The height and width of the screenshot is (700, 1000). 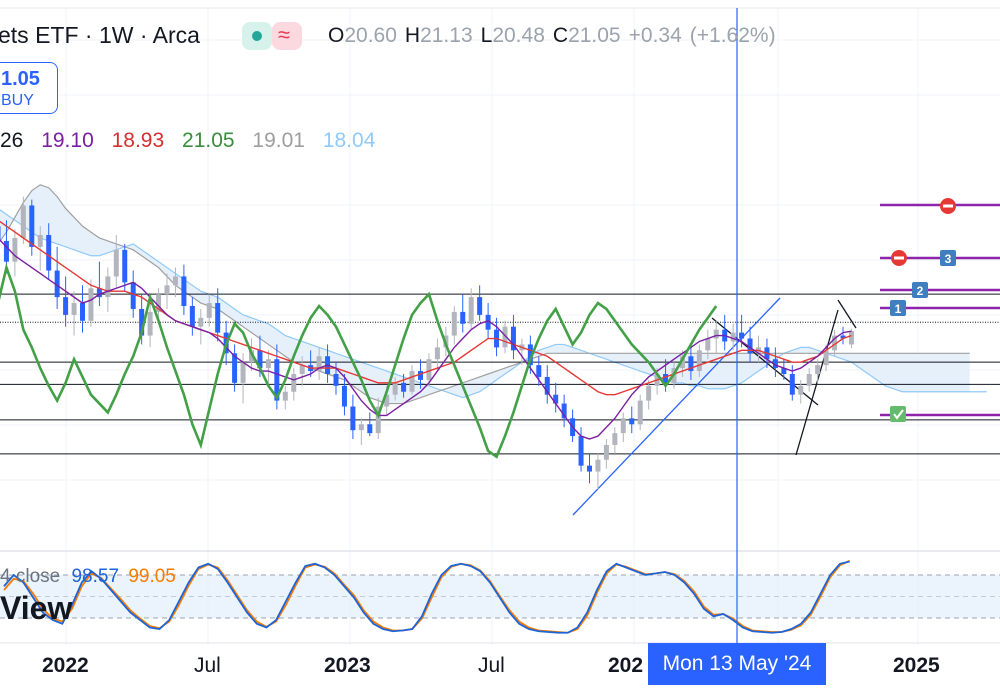 What do you see at coordinates (594, 35) in the screenshot?
I see `close-value: 21.05` at bounding box center [594, 35].